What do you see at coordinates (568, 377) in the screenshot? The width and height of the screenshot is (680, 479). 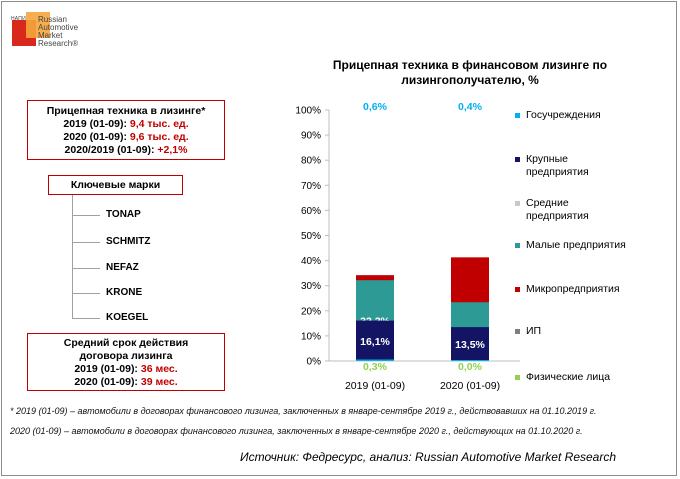 I see `legend-label: Физические лица` at bounding box center [568, 377].